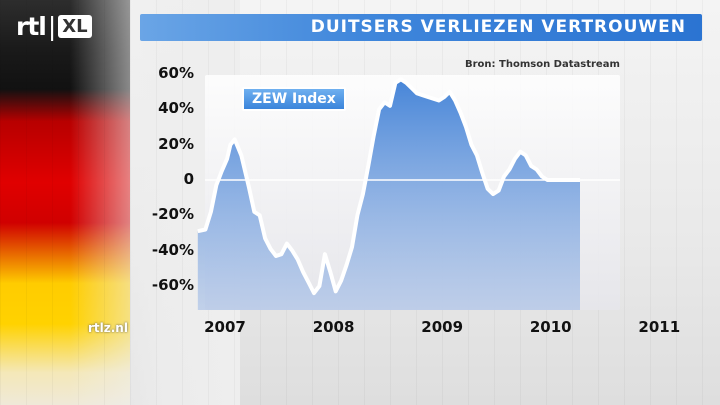  I want to click on y-tick-label: 0, so click(188, 179).